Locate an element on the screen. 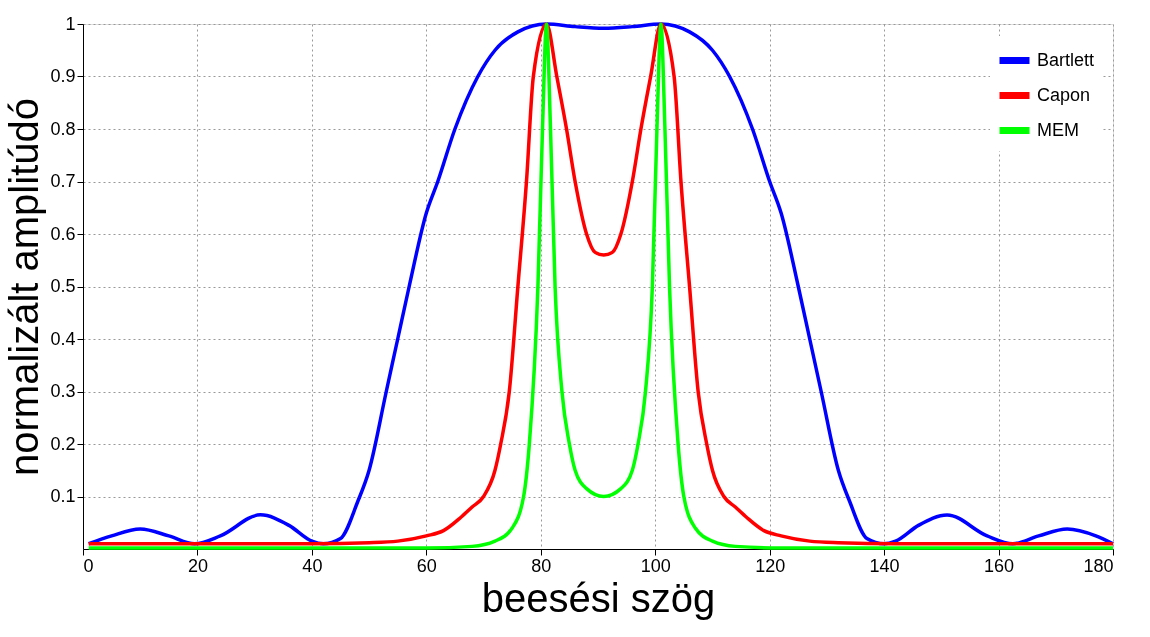 This screenshot has height=637, width=1150. y-tick-label: 0.7 is located at coordinates (63, 181).